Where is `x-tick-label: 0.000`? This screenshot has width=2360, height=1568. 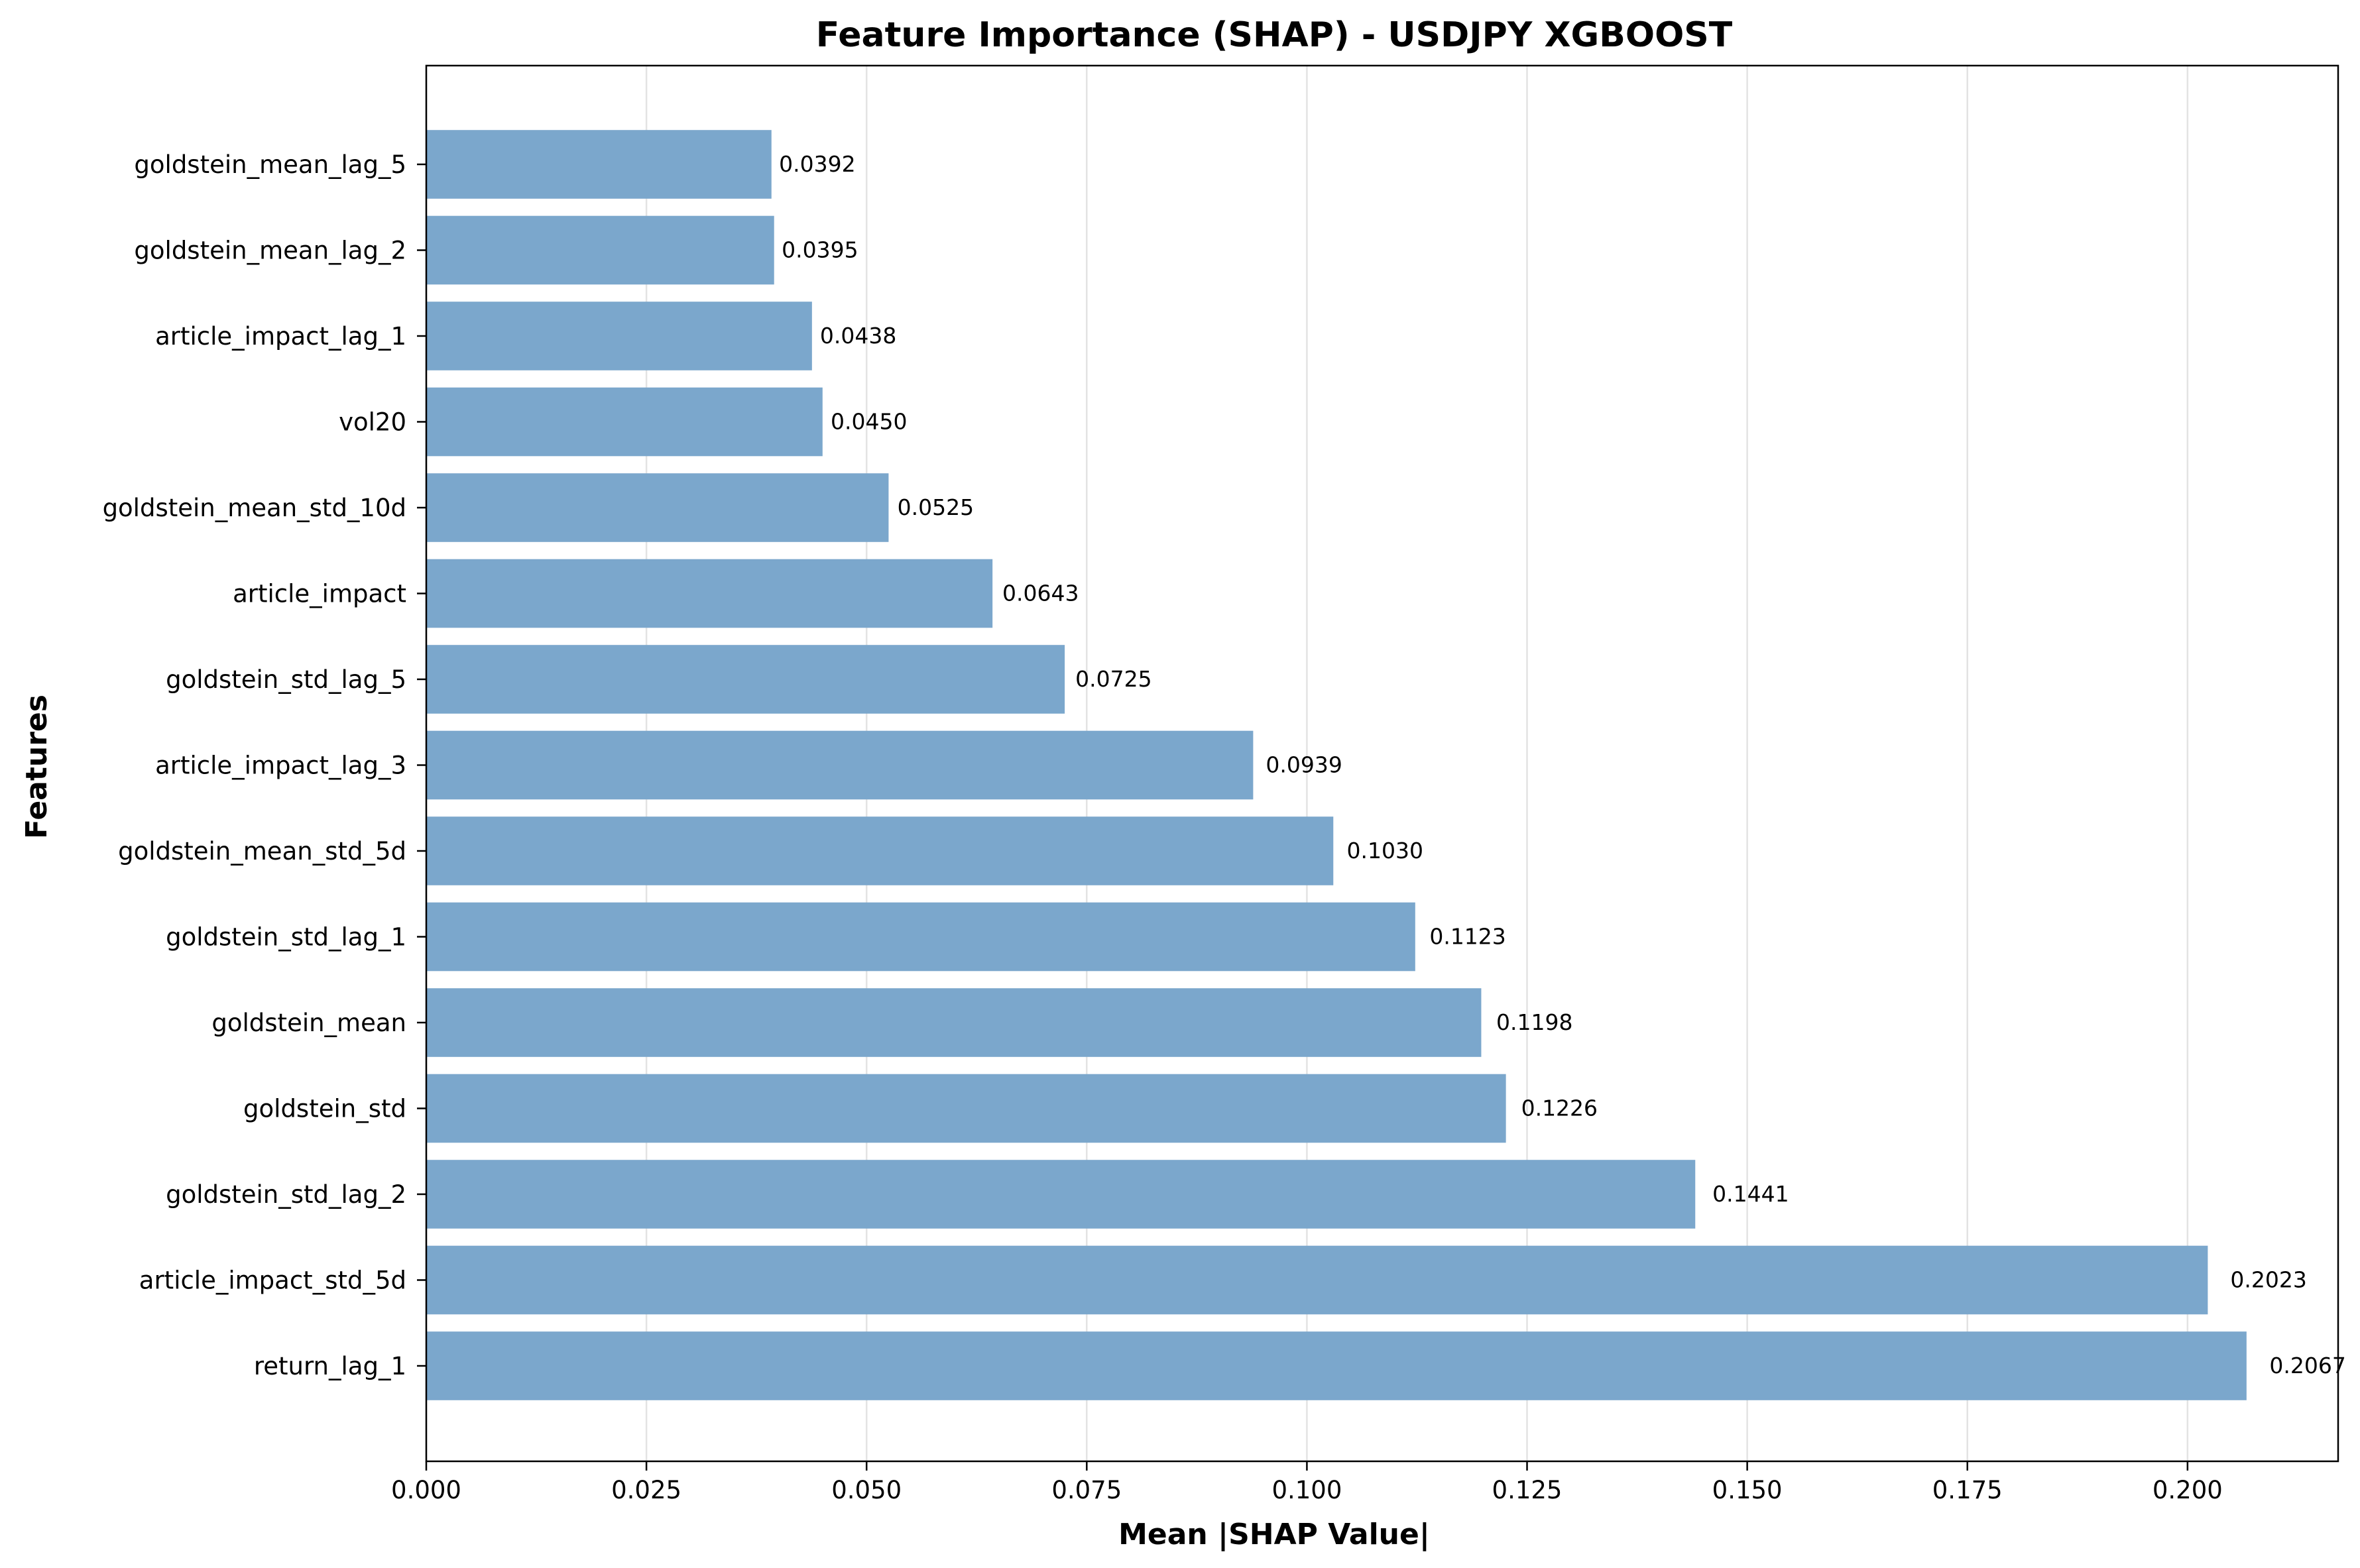 x-tick-label: 0.000 is located at coordinates (426, 1490).